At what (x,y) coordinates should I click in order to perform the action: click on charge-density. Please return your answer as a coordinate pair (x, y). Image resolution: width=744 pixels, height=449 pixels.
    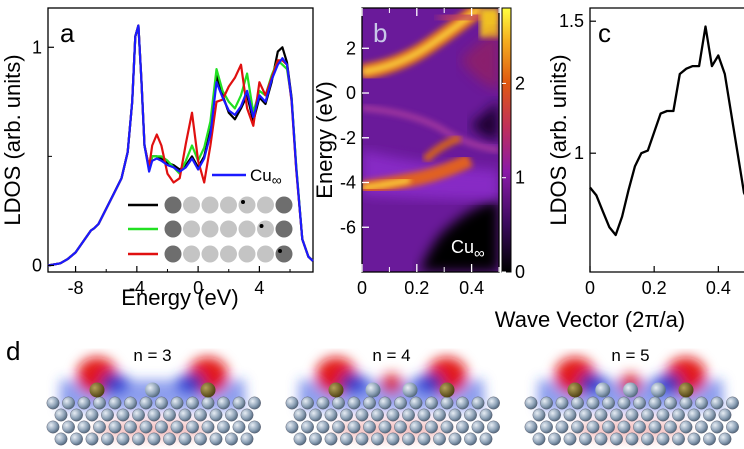
    Looking at the image, I should click on (391, 398).